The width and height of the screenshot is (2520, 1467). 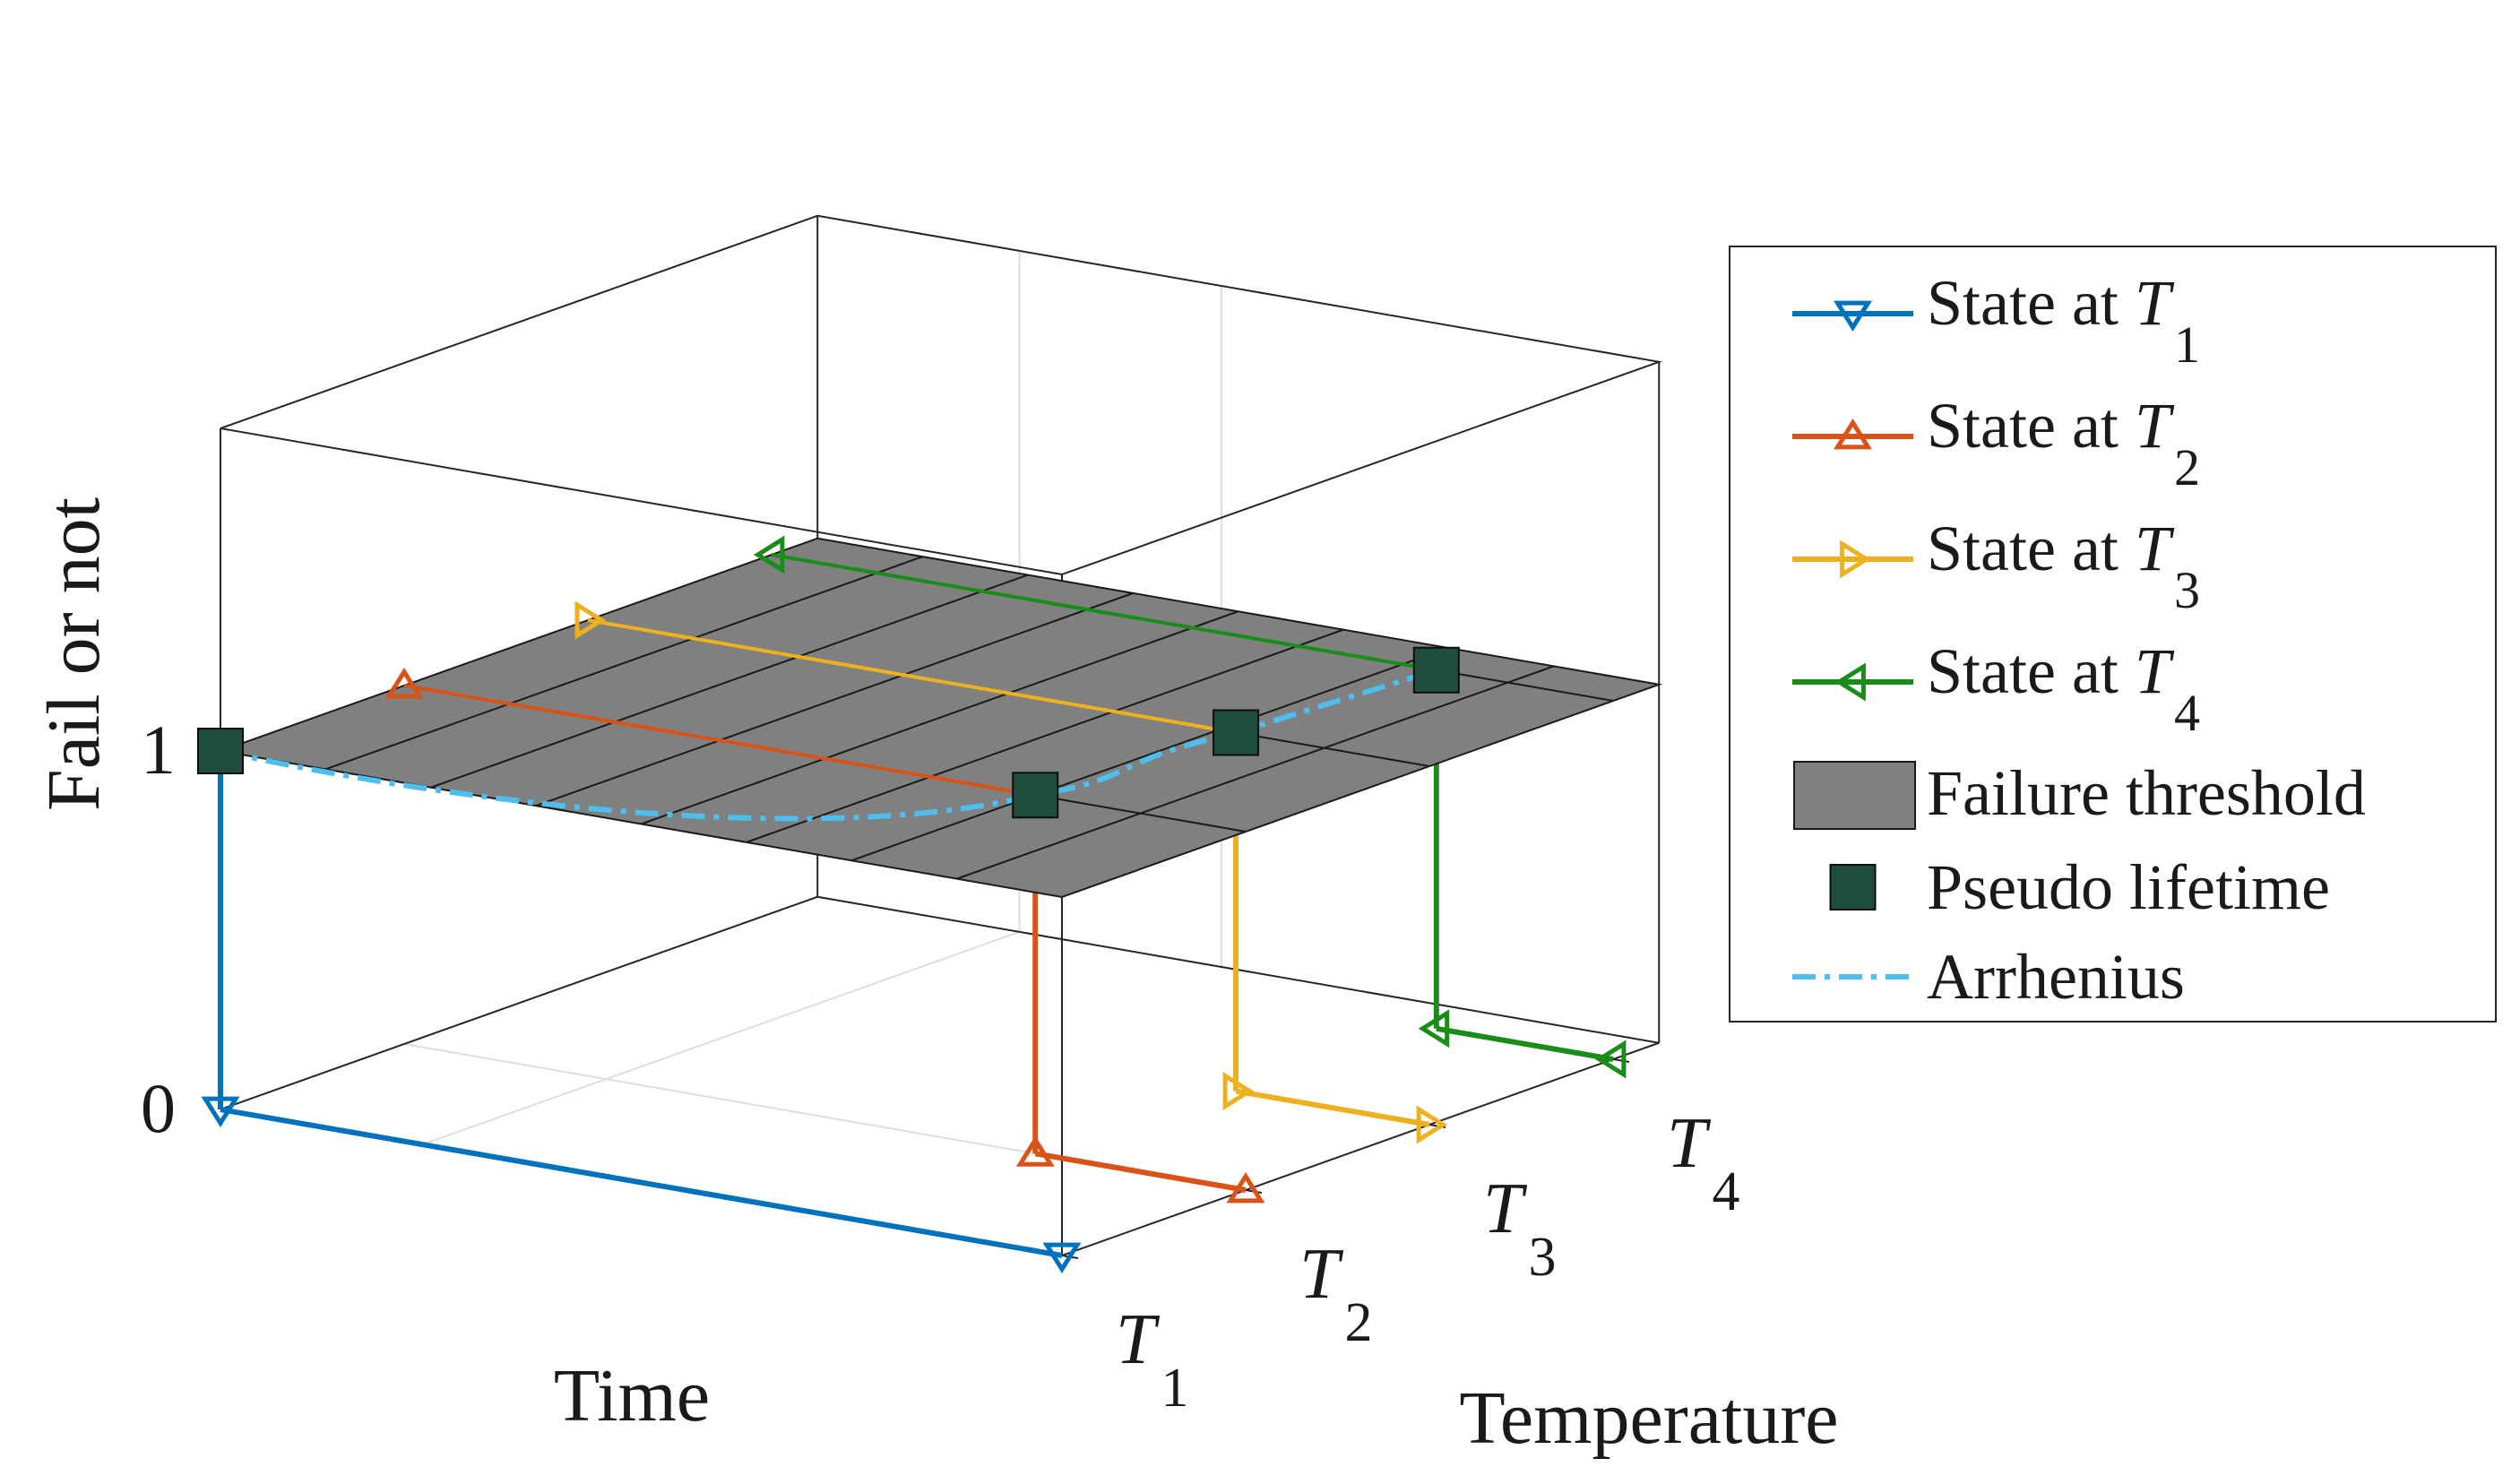 What do you see at coordinates (1853, 887) in the screenshot?
I see `legend-pseudo-swatch` at bounding box center [1853, 887].